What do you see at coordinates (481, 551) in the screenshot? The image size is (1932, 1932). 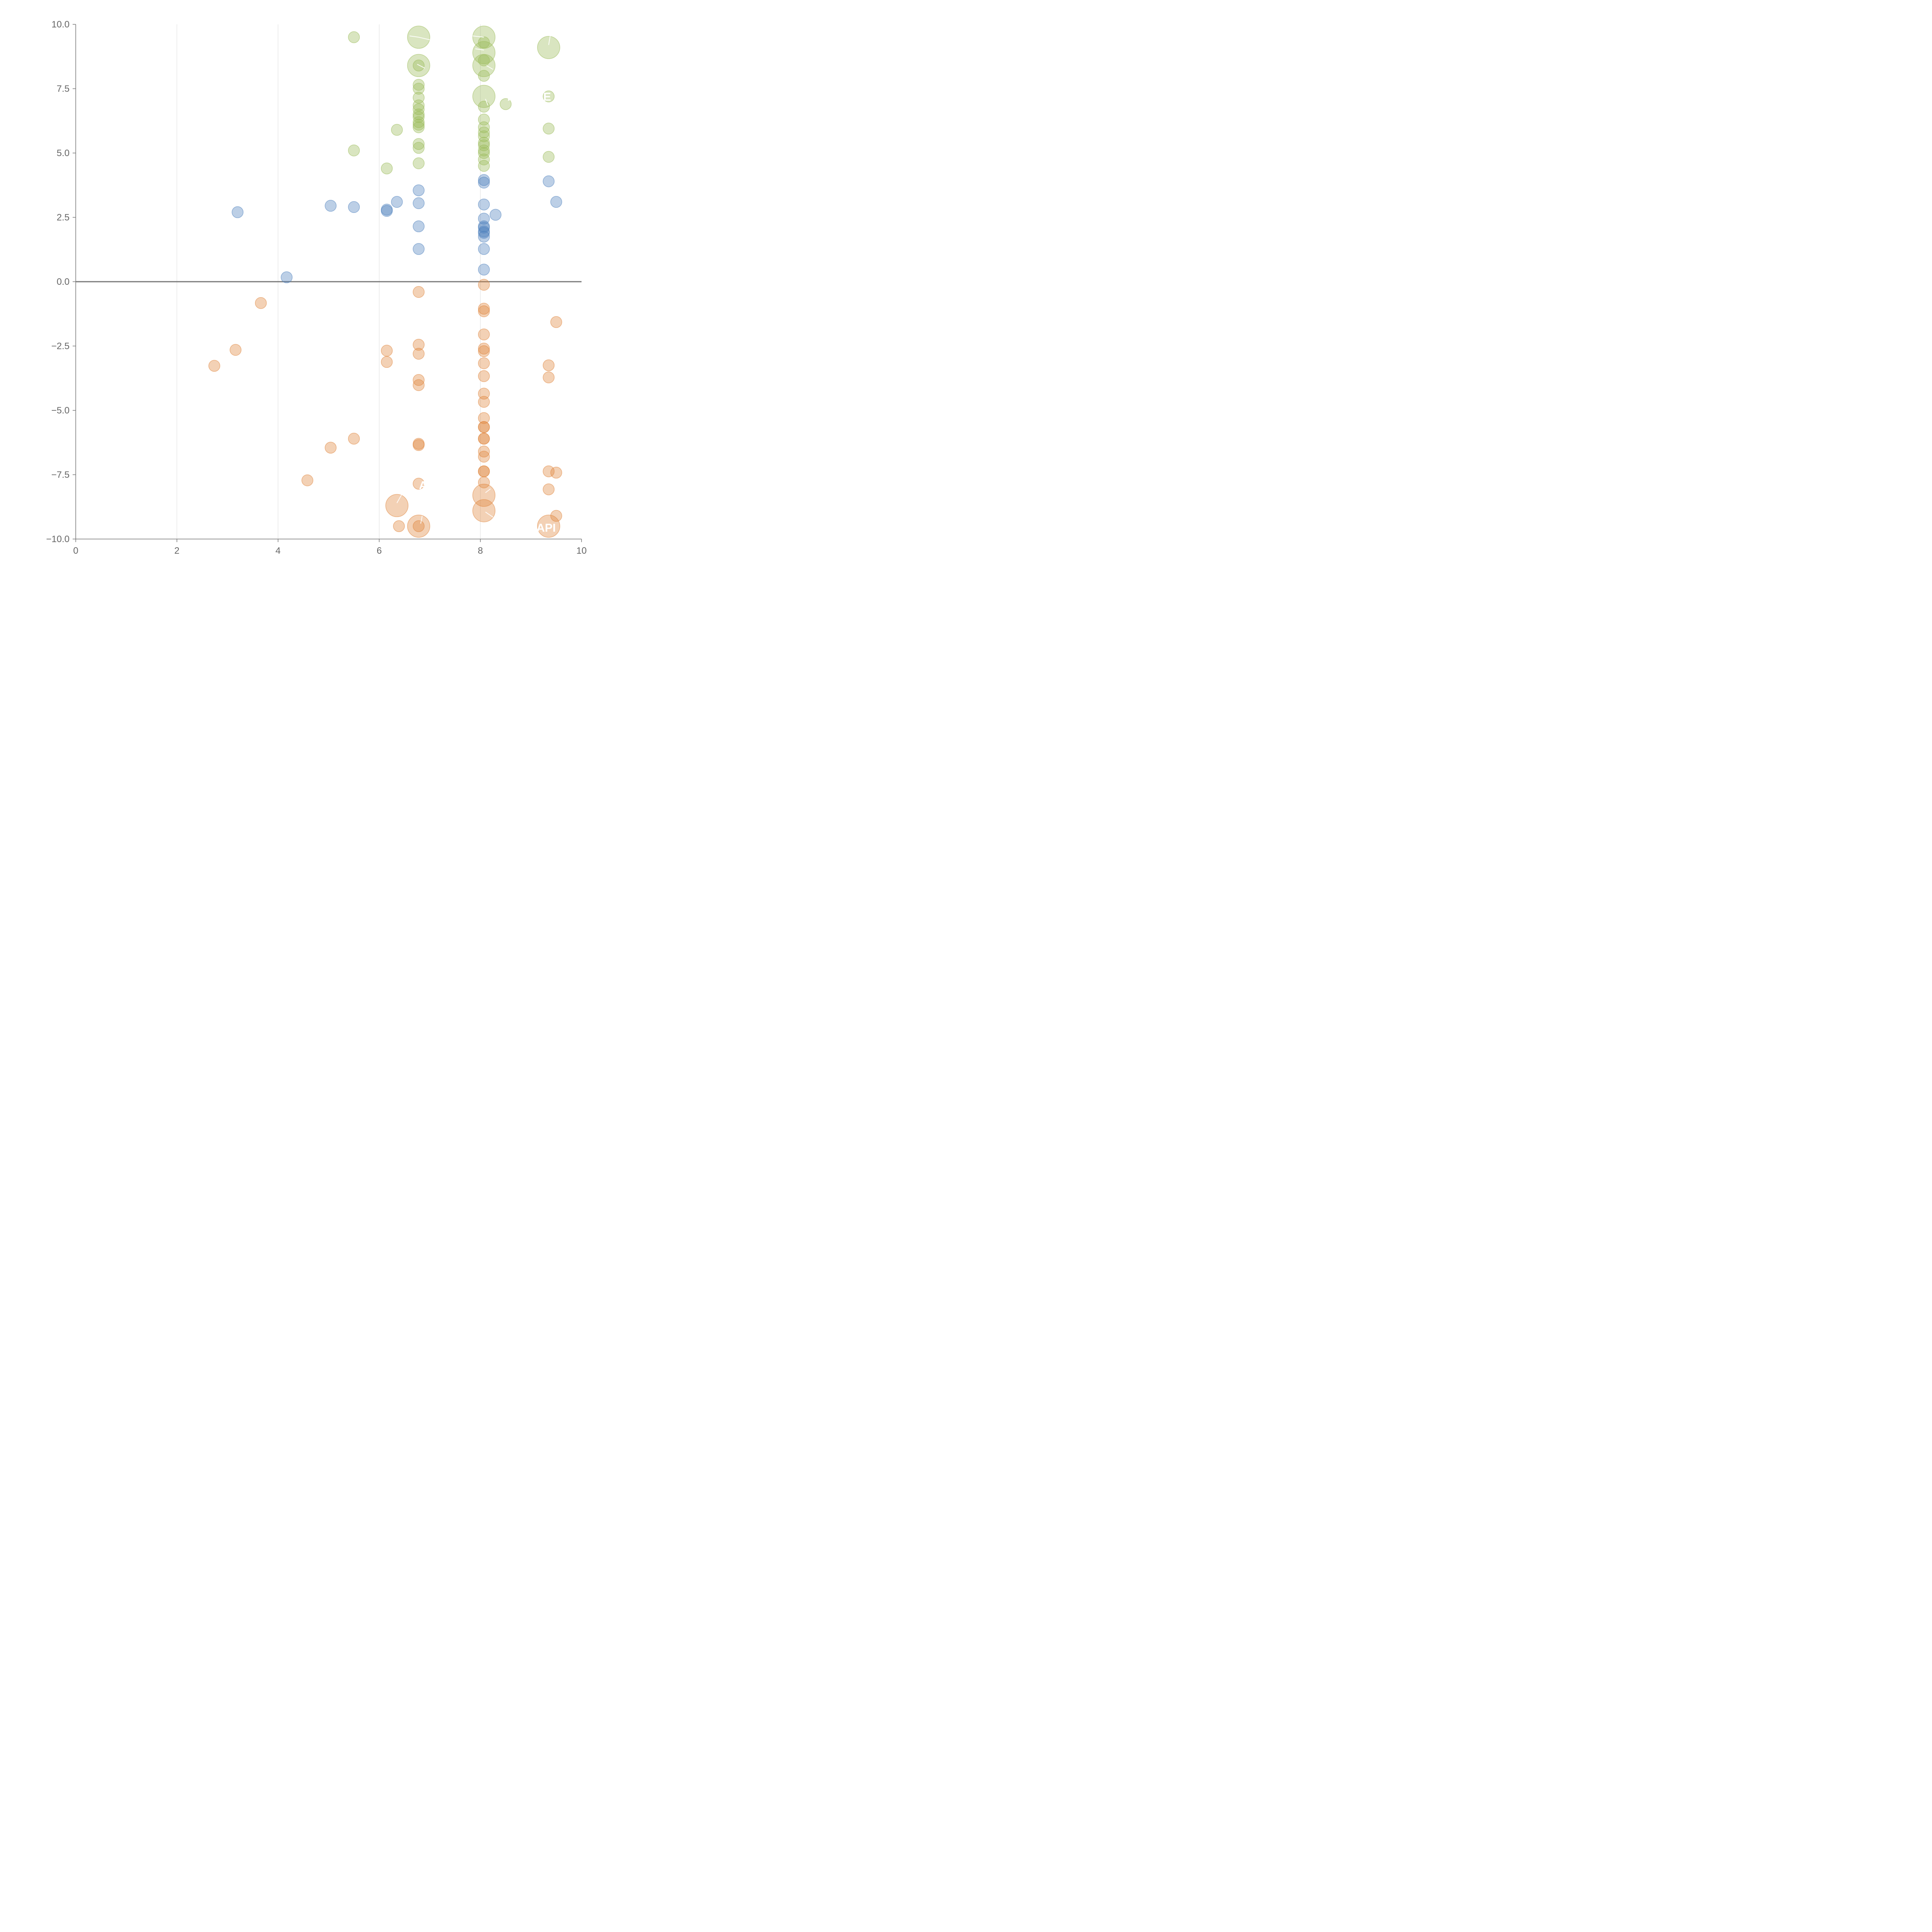 I see `x-tick-label: 8` at bounding box center [481, 551].